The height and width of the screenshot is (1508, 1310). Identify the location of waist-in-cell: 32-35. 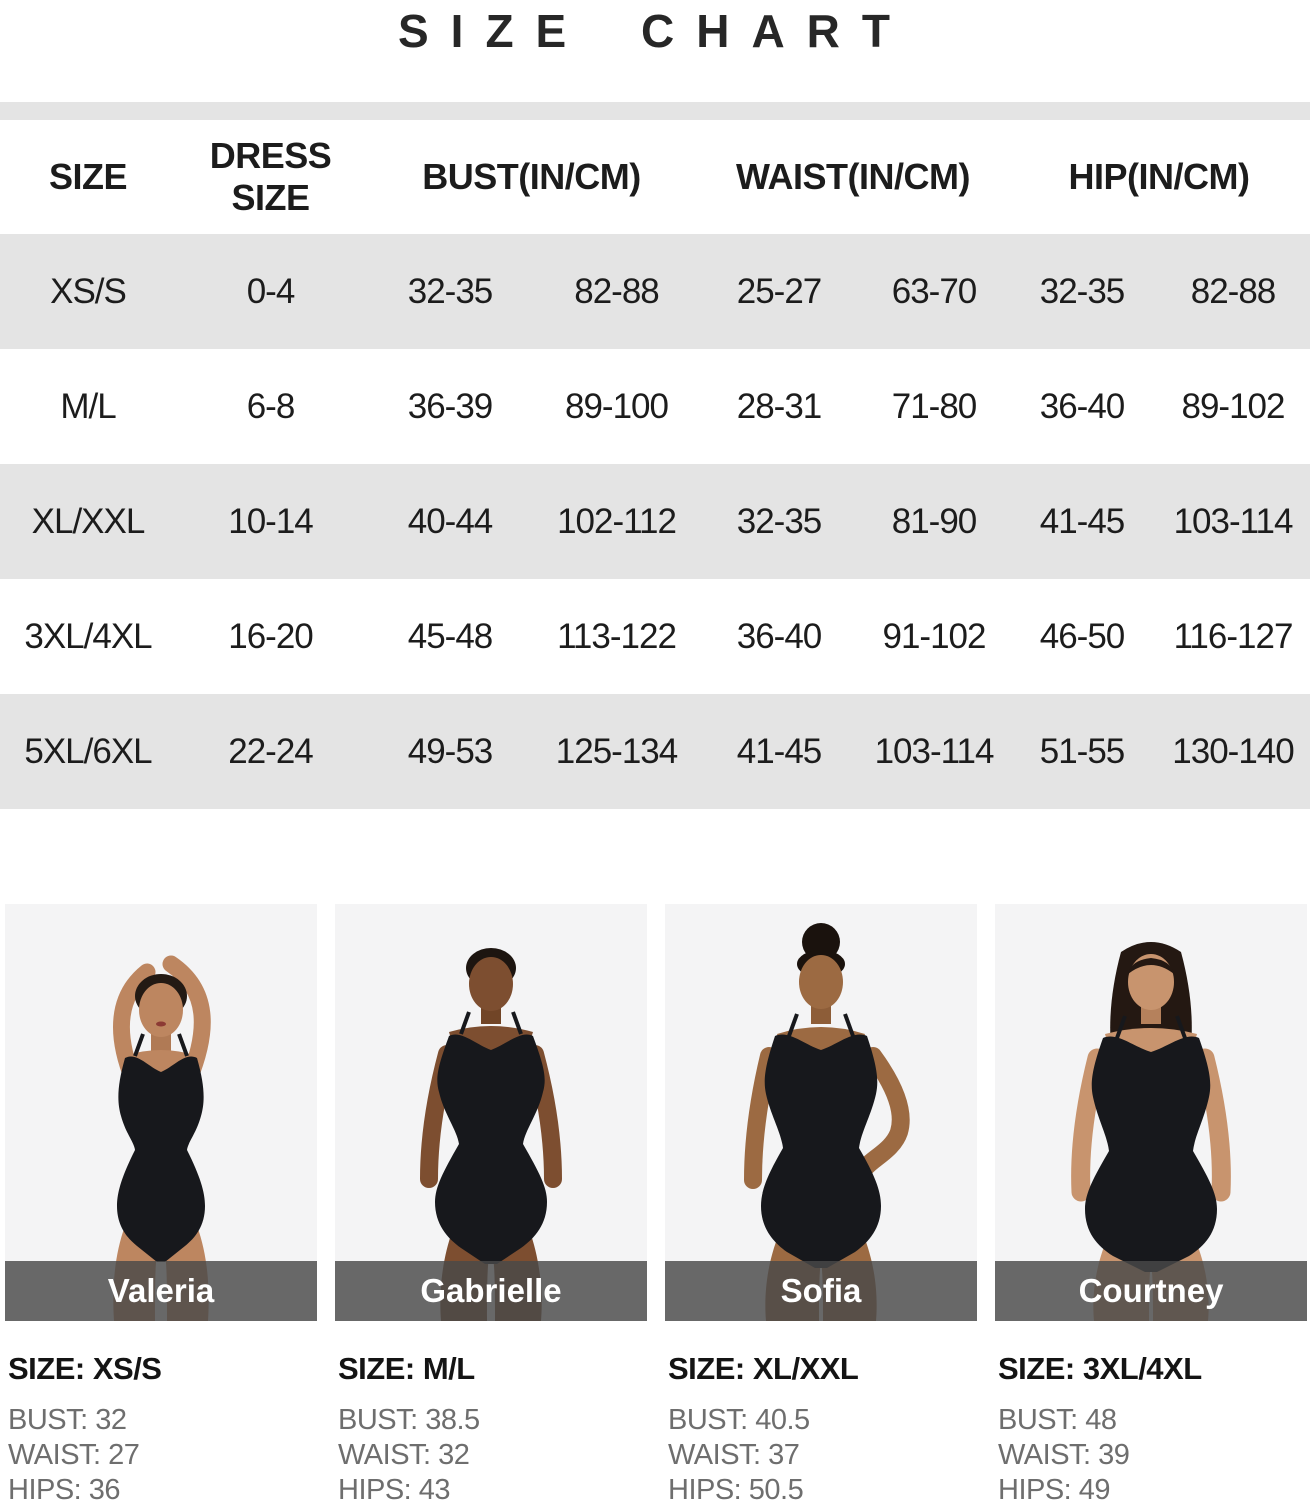
(779, 521).